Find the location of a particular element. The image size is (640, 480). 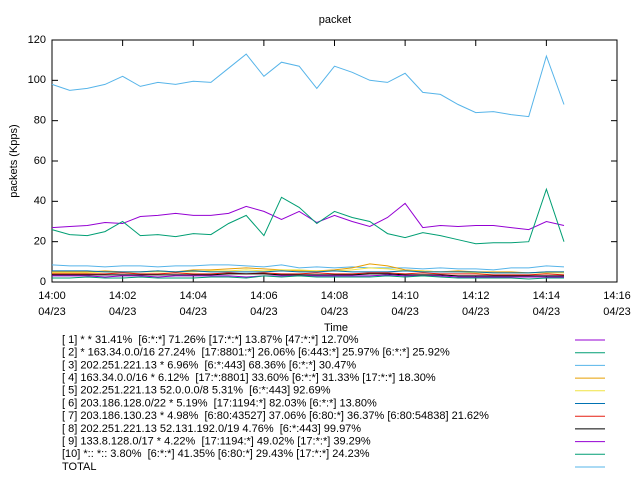

y-tick-label: 40 is located at coordinates (40, 201).